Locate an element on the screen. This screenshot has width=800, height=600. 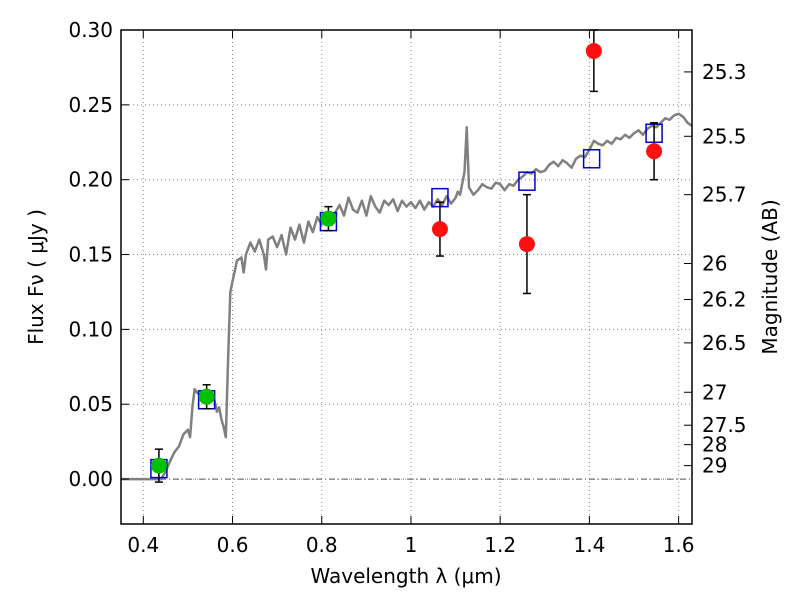
y-tick-label-4: 0.20 is located at coordinates (90, 180).